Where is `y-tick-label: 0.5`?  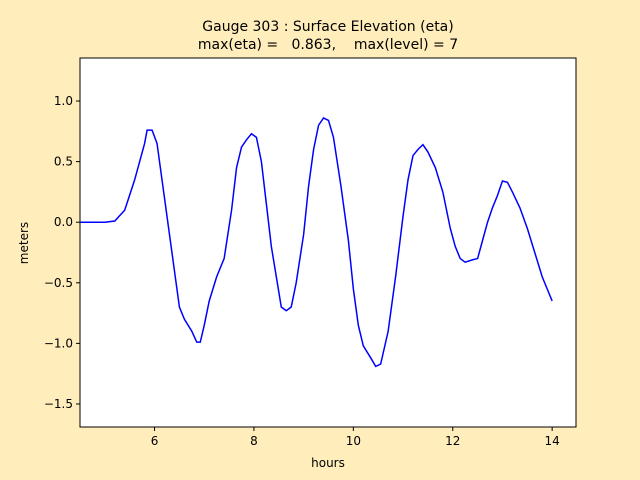
y-tick-label: 0.5 is located at coordinates (63, 162).